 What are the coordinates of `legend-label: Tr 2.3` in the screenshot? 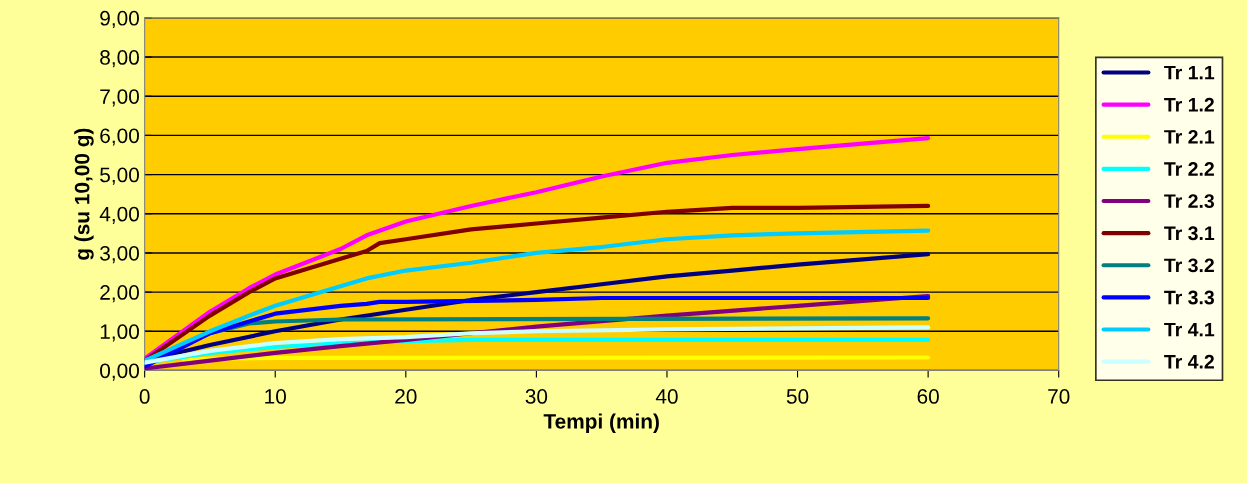 It's located at (1189, 201).